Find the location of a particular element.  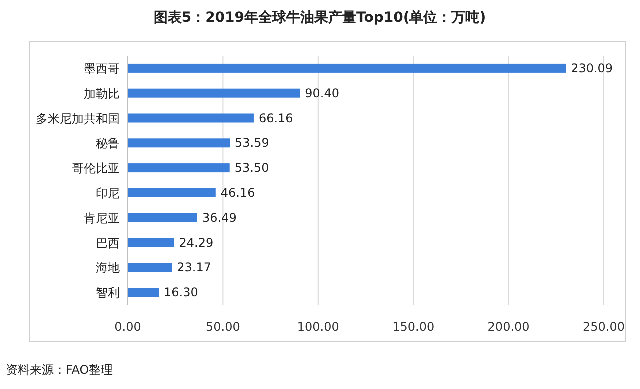

x-tick-label: 100.00 is located at coordinates (318, 327).